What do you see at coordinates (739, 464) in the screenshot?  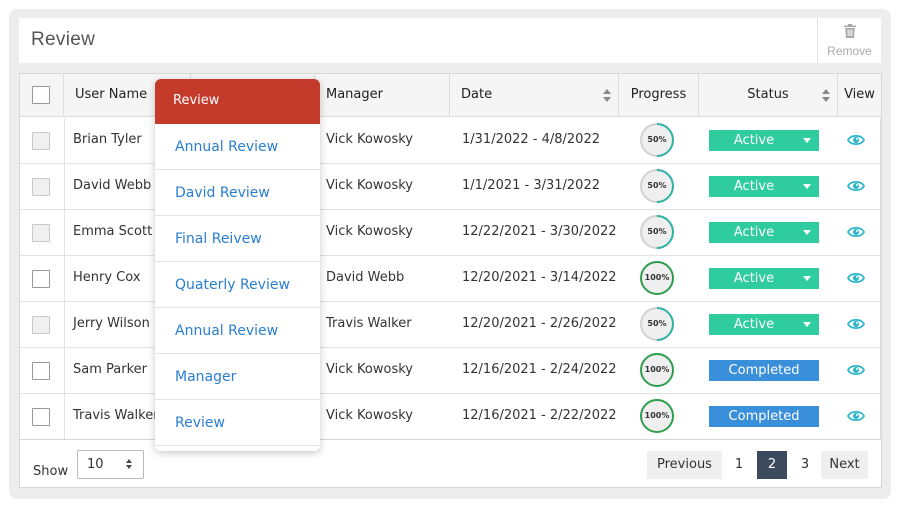 I see `page-1-button: 1` at bounding box center [739, 464].